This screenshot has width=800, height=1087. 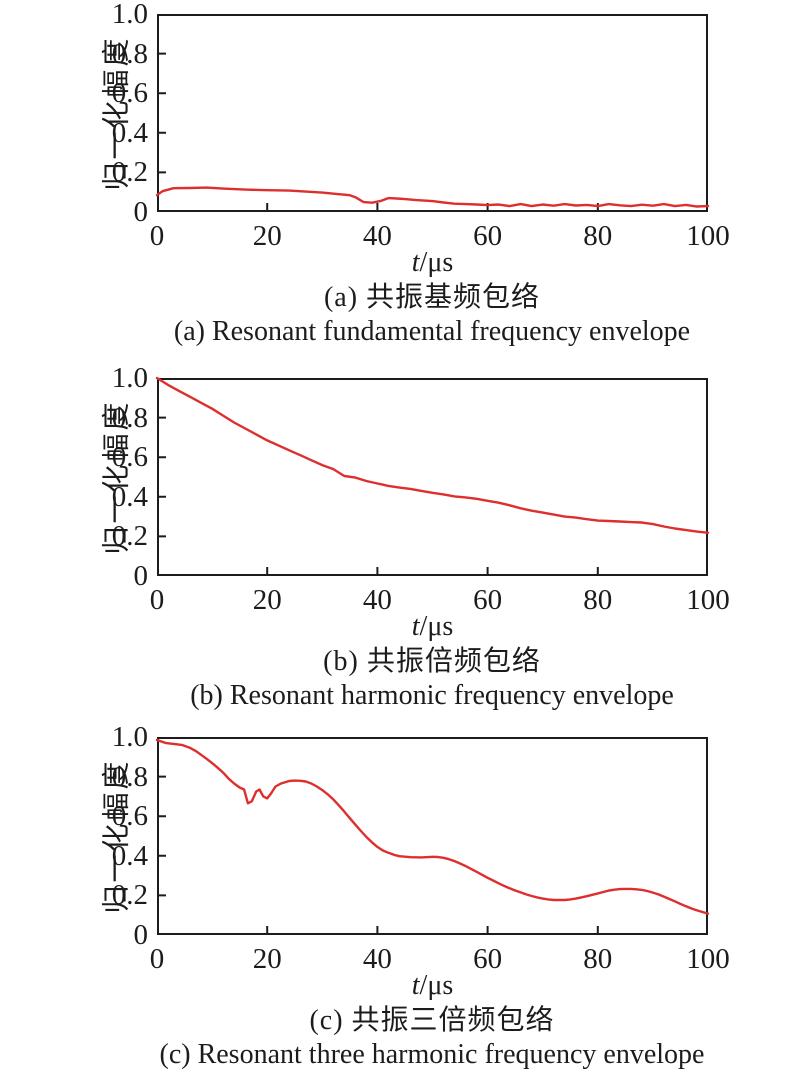 What do you see at coordinates (432, 297) in the screenshot?
I see `caption-chinese: (a) 共振基频包络` at bounding box center [432, 297].